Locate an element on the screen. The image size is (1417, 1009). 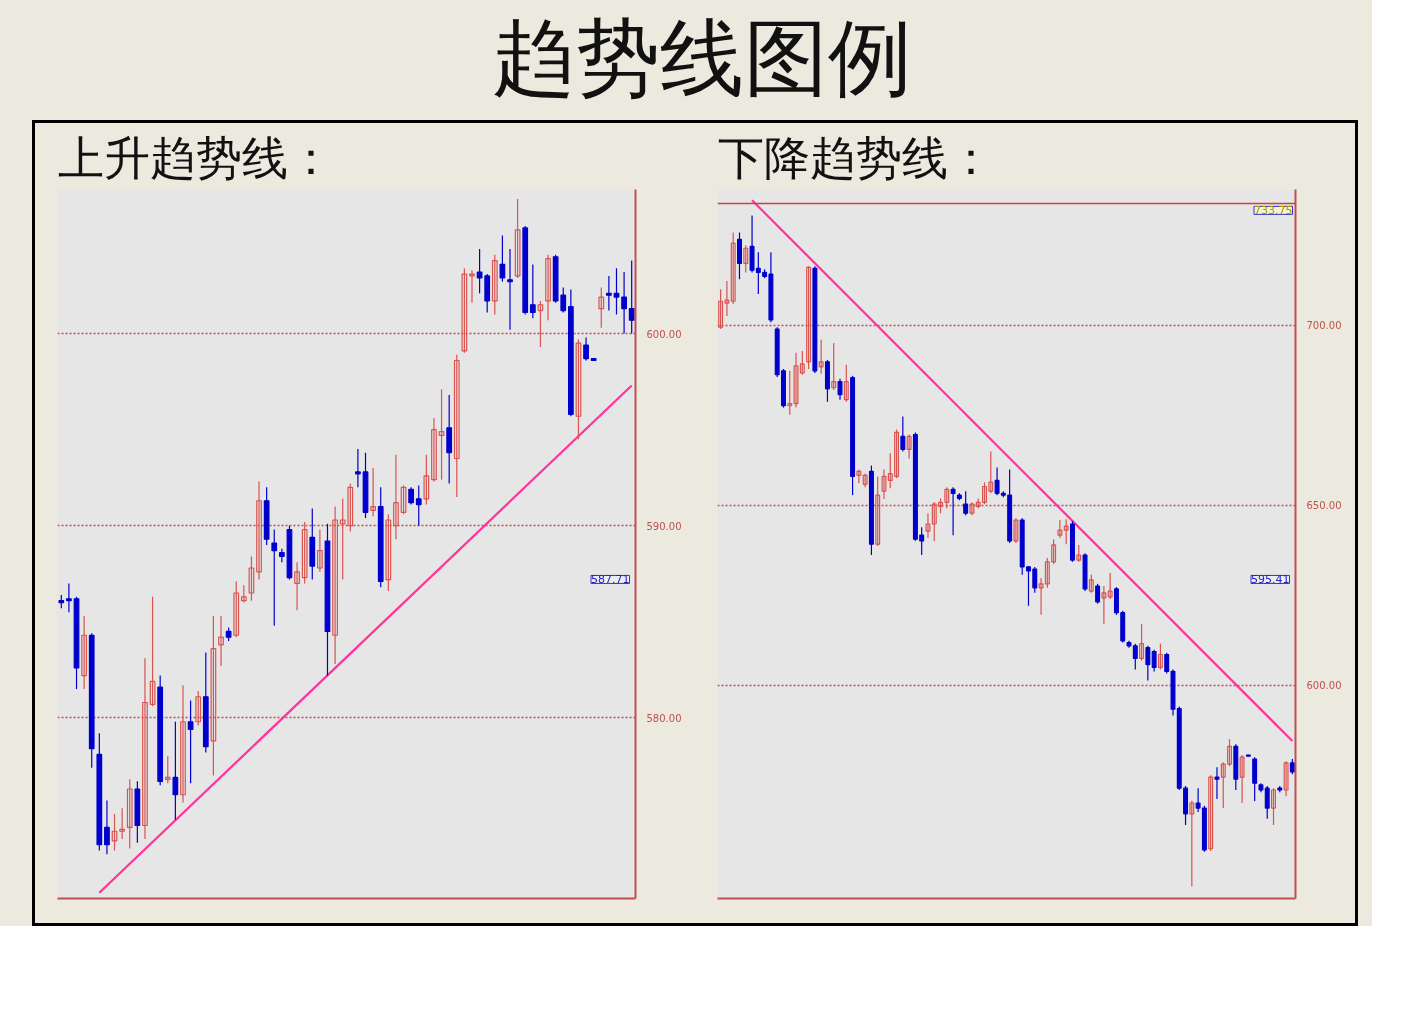
annotation: 595.41 is located at coordinates (1270, 580).